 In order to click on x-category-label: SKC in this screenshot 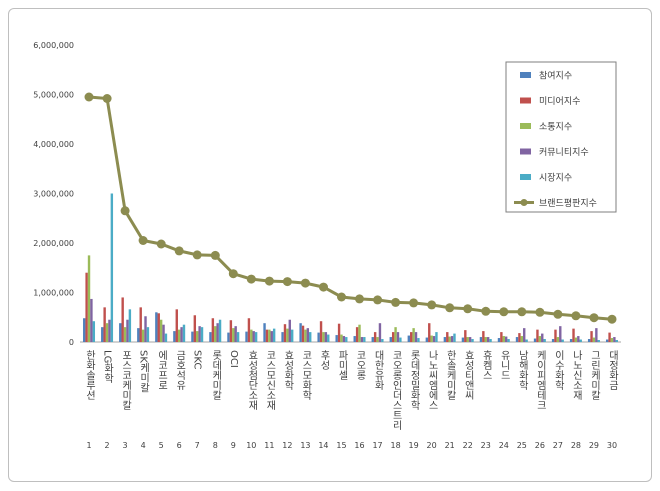, I will do `click(197, 359)`.